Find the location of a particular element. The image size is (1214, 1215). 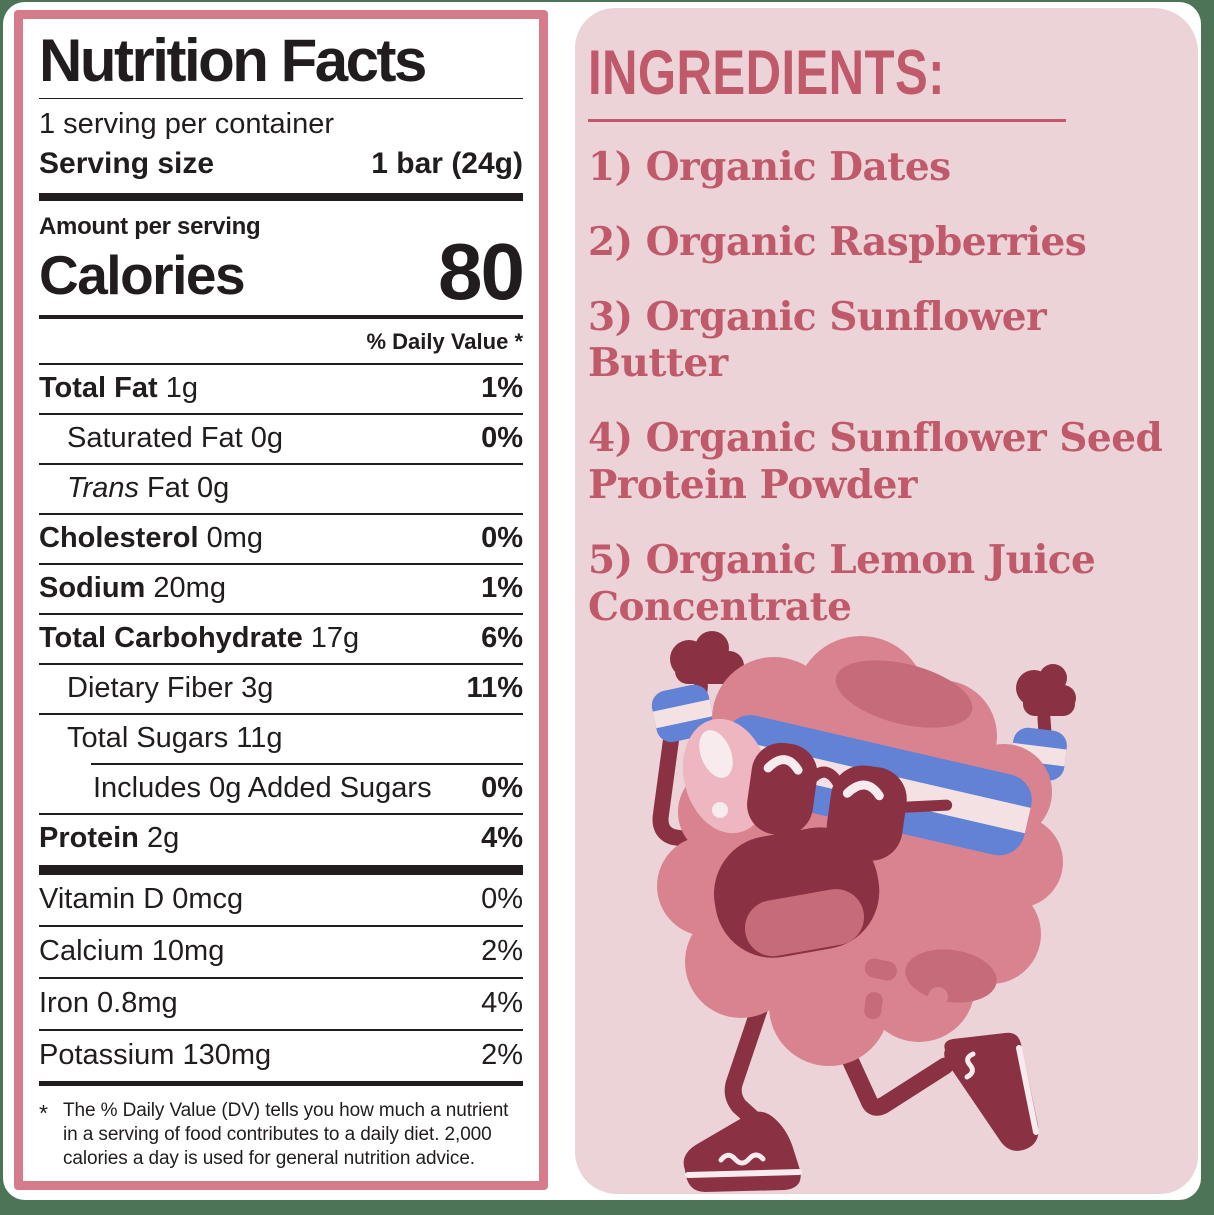

nutrient-dv: 4% is located at coordinates (502, 838).